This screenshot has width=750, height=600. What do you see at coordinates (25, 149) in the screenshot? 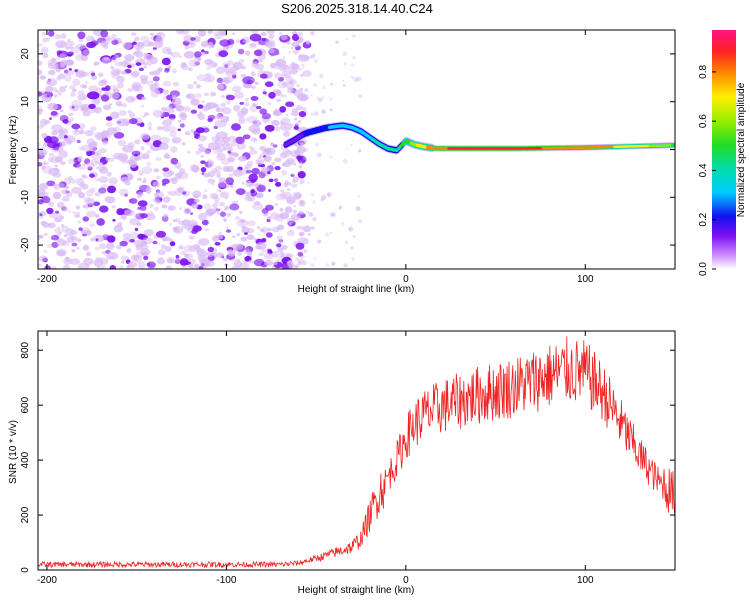
I see `y-tick-label: 0` at bounding box center [25, 149].